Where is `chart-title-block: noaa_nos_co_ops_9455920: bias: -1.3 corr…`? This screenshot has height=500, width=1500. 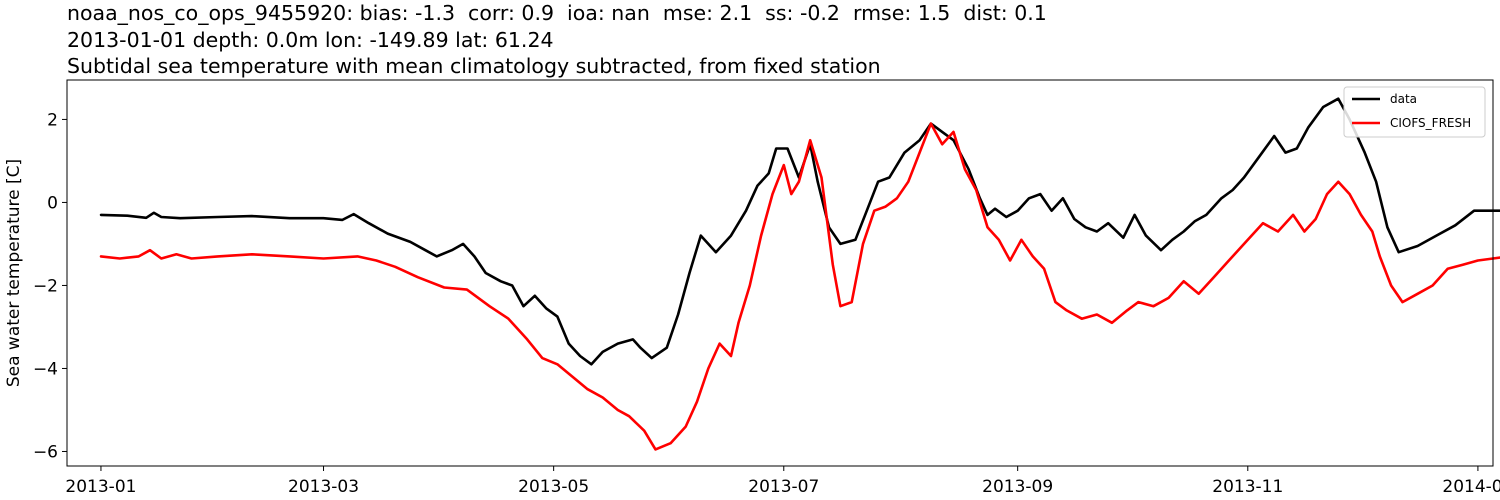 chart-title-block: noaa_nos_co_ops_9455920: bias: -1.3 corr… is located at coordinates (557, 40).